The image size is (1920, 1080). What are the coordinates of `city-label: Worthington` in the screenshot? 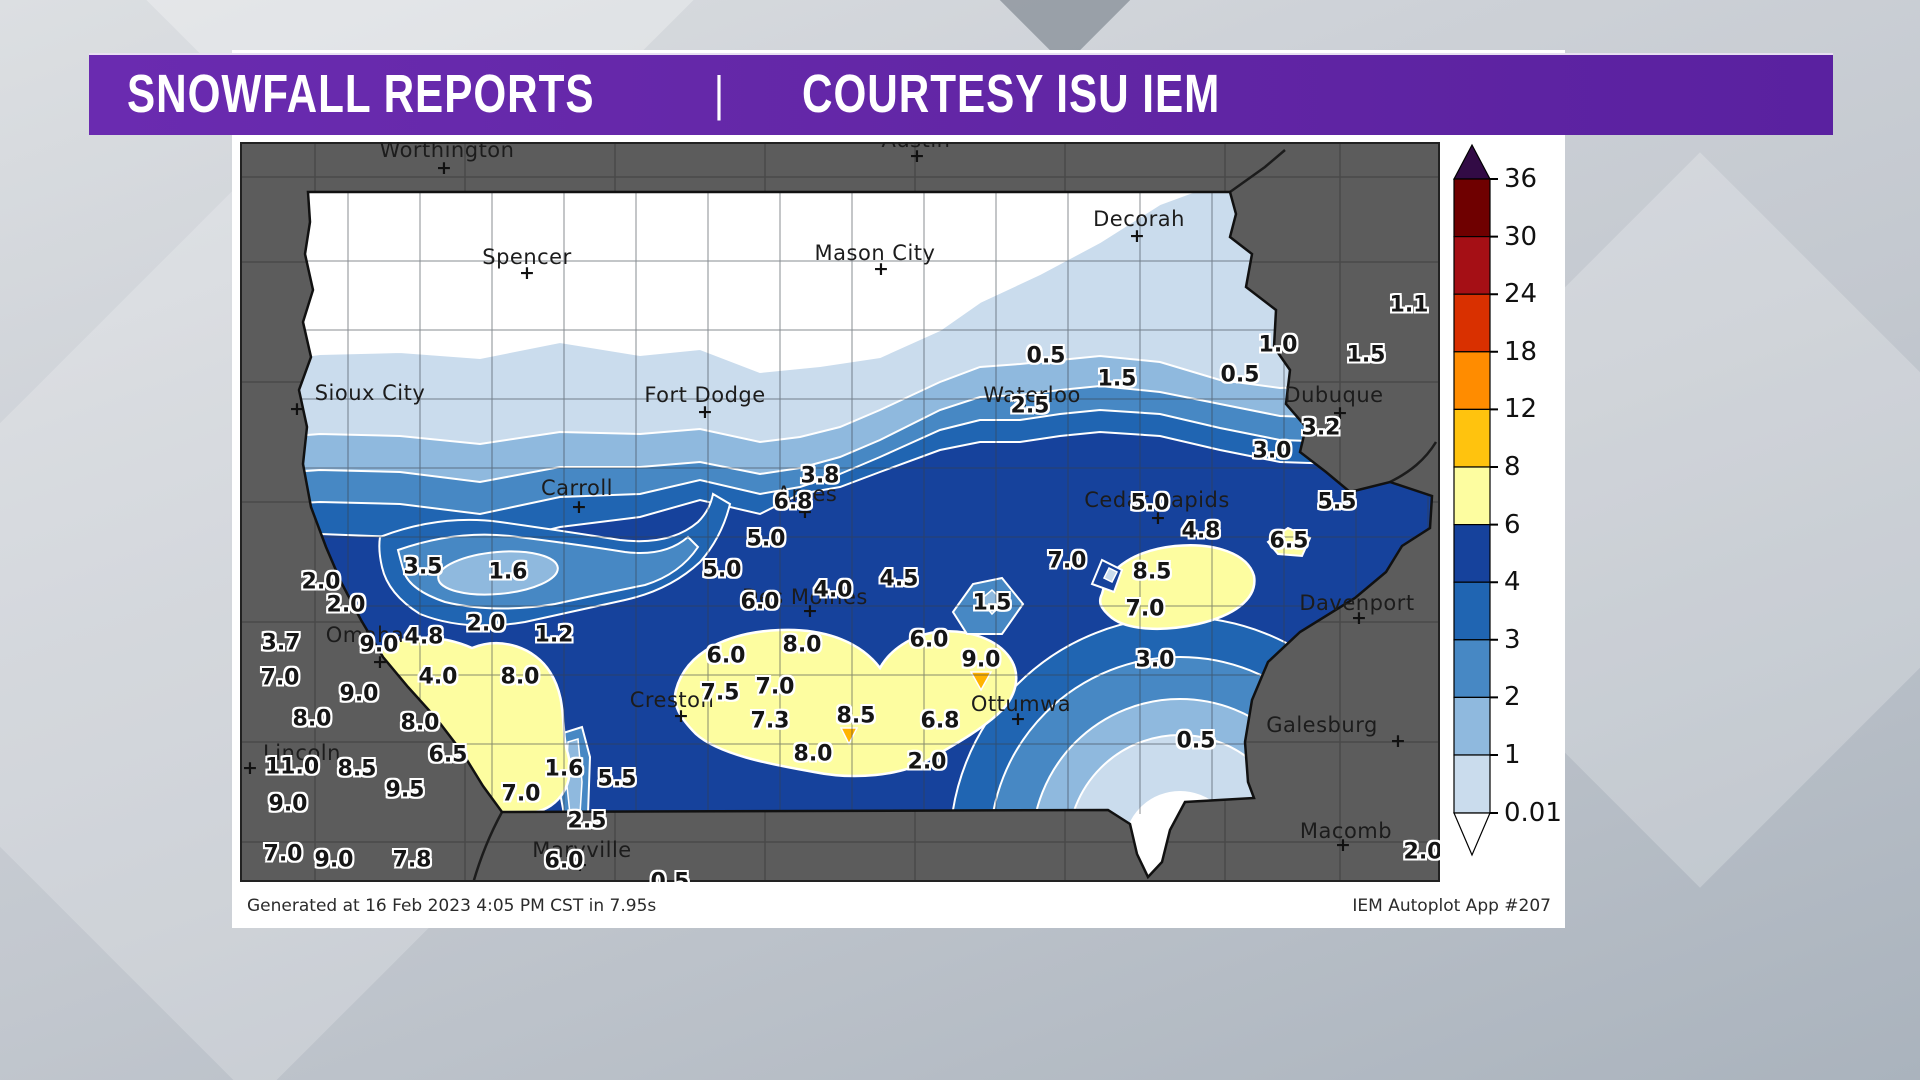 It's located at (447, 152).